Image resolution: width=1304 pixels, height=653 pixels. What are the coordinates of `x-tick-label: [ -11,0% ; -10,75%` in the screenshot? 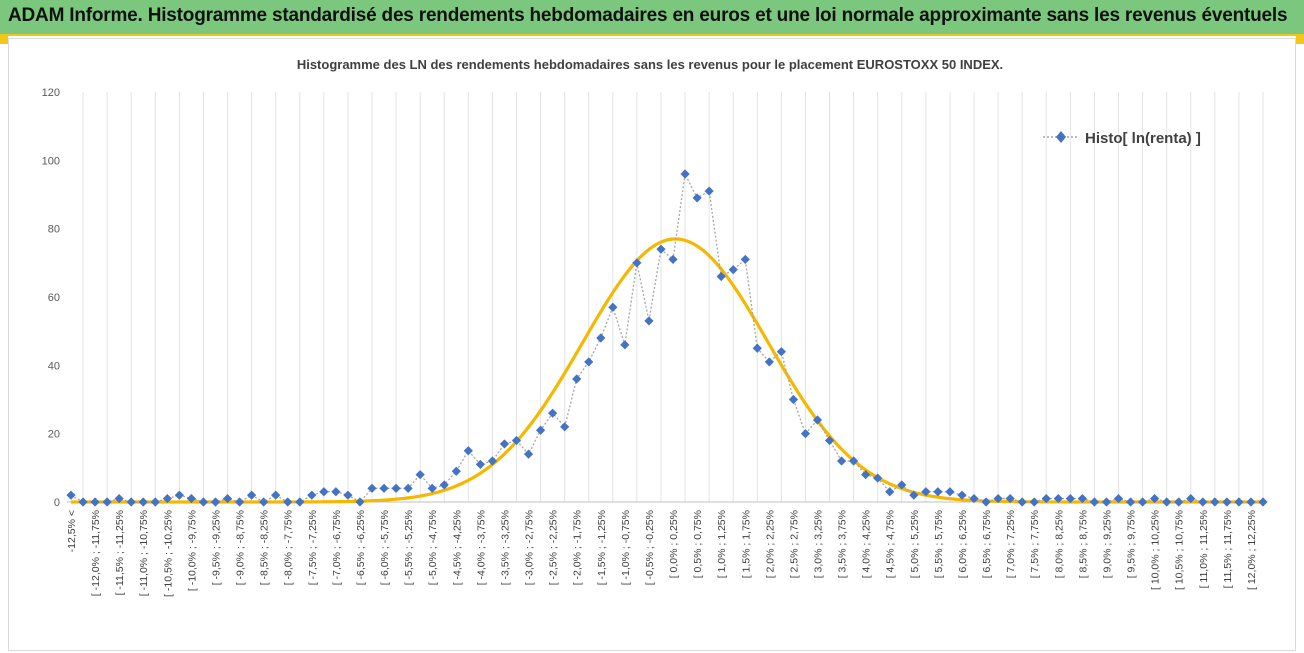 It's located at (144, 553).